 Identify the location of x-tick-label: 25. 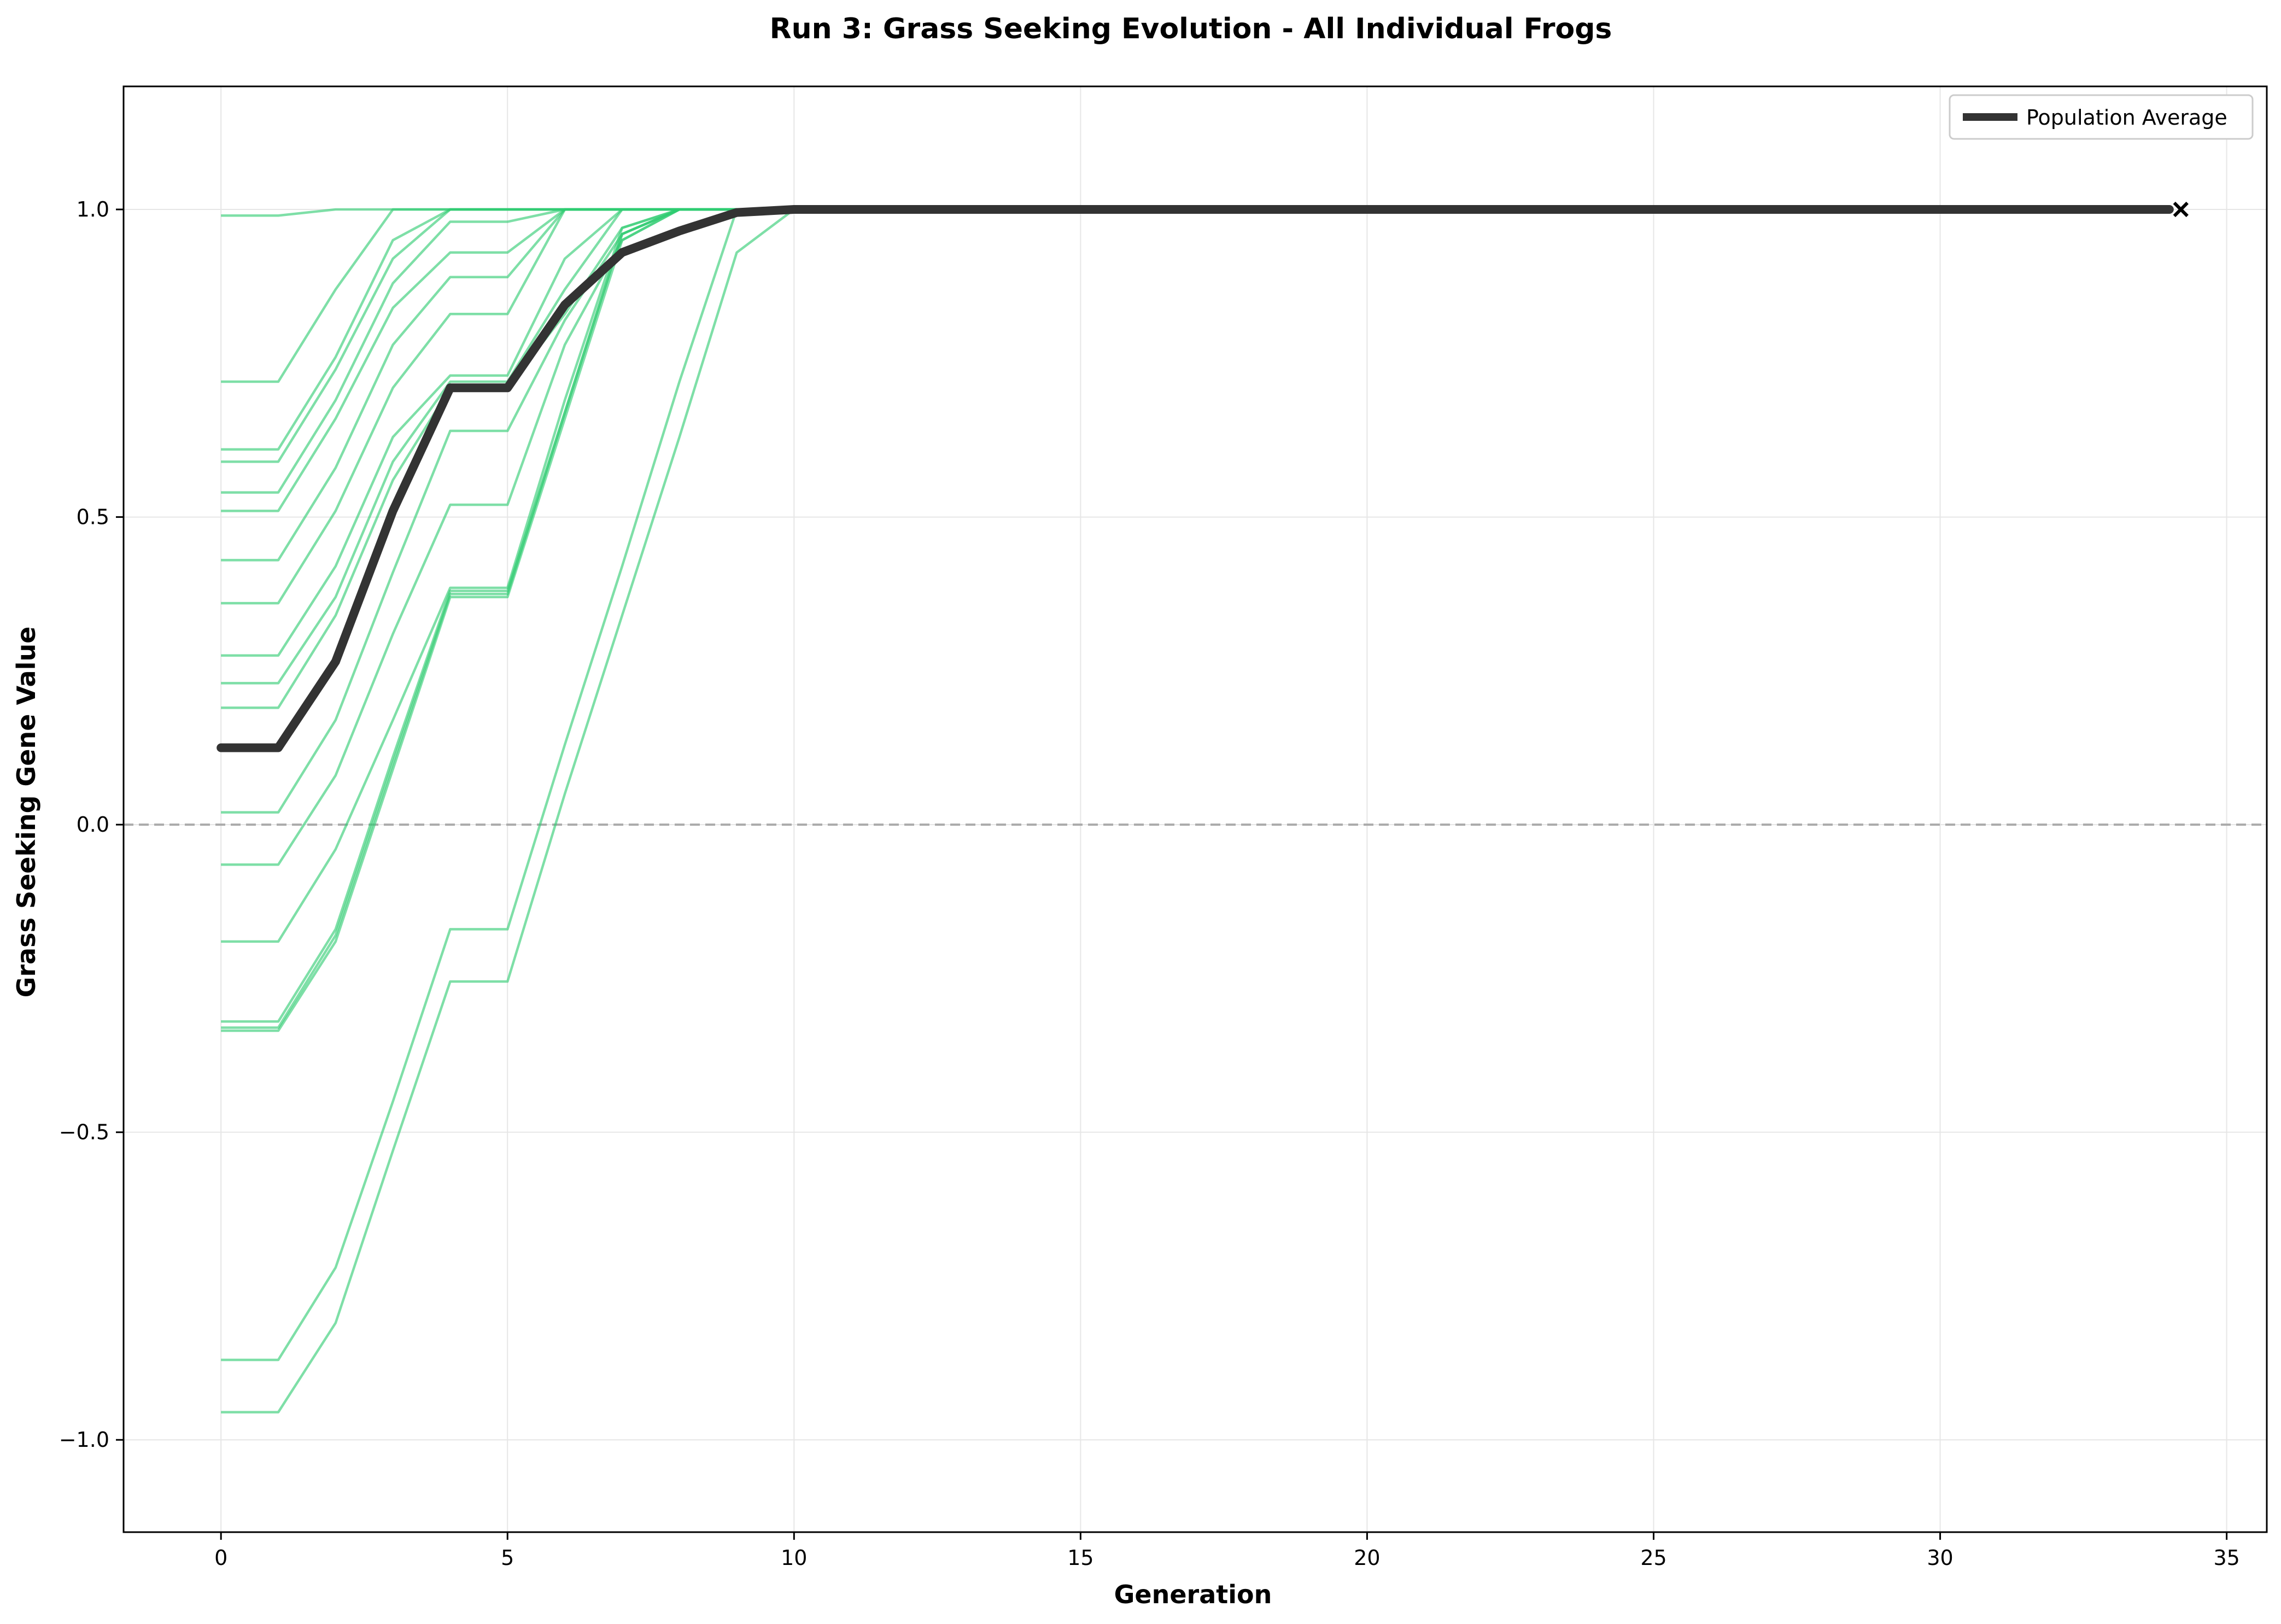
(1653, 1558).